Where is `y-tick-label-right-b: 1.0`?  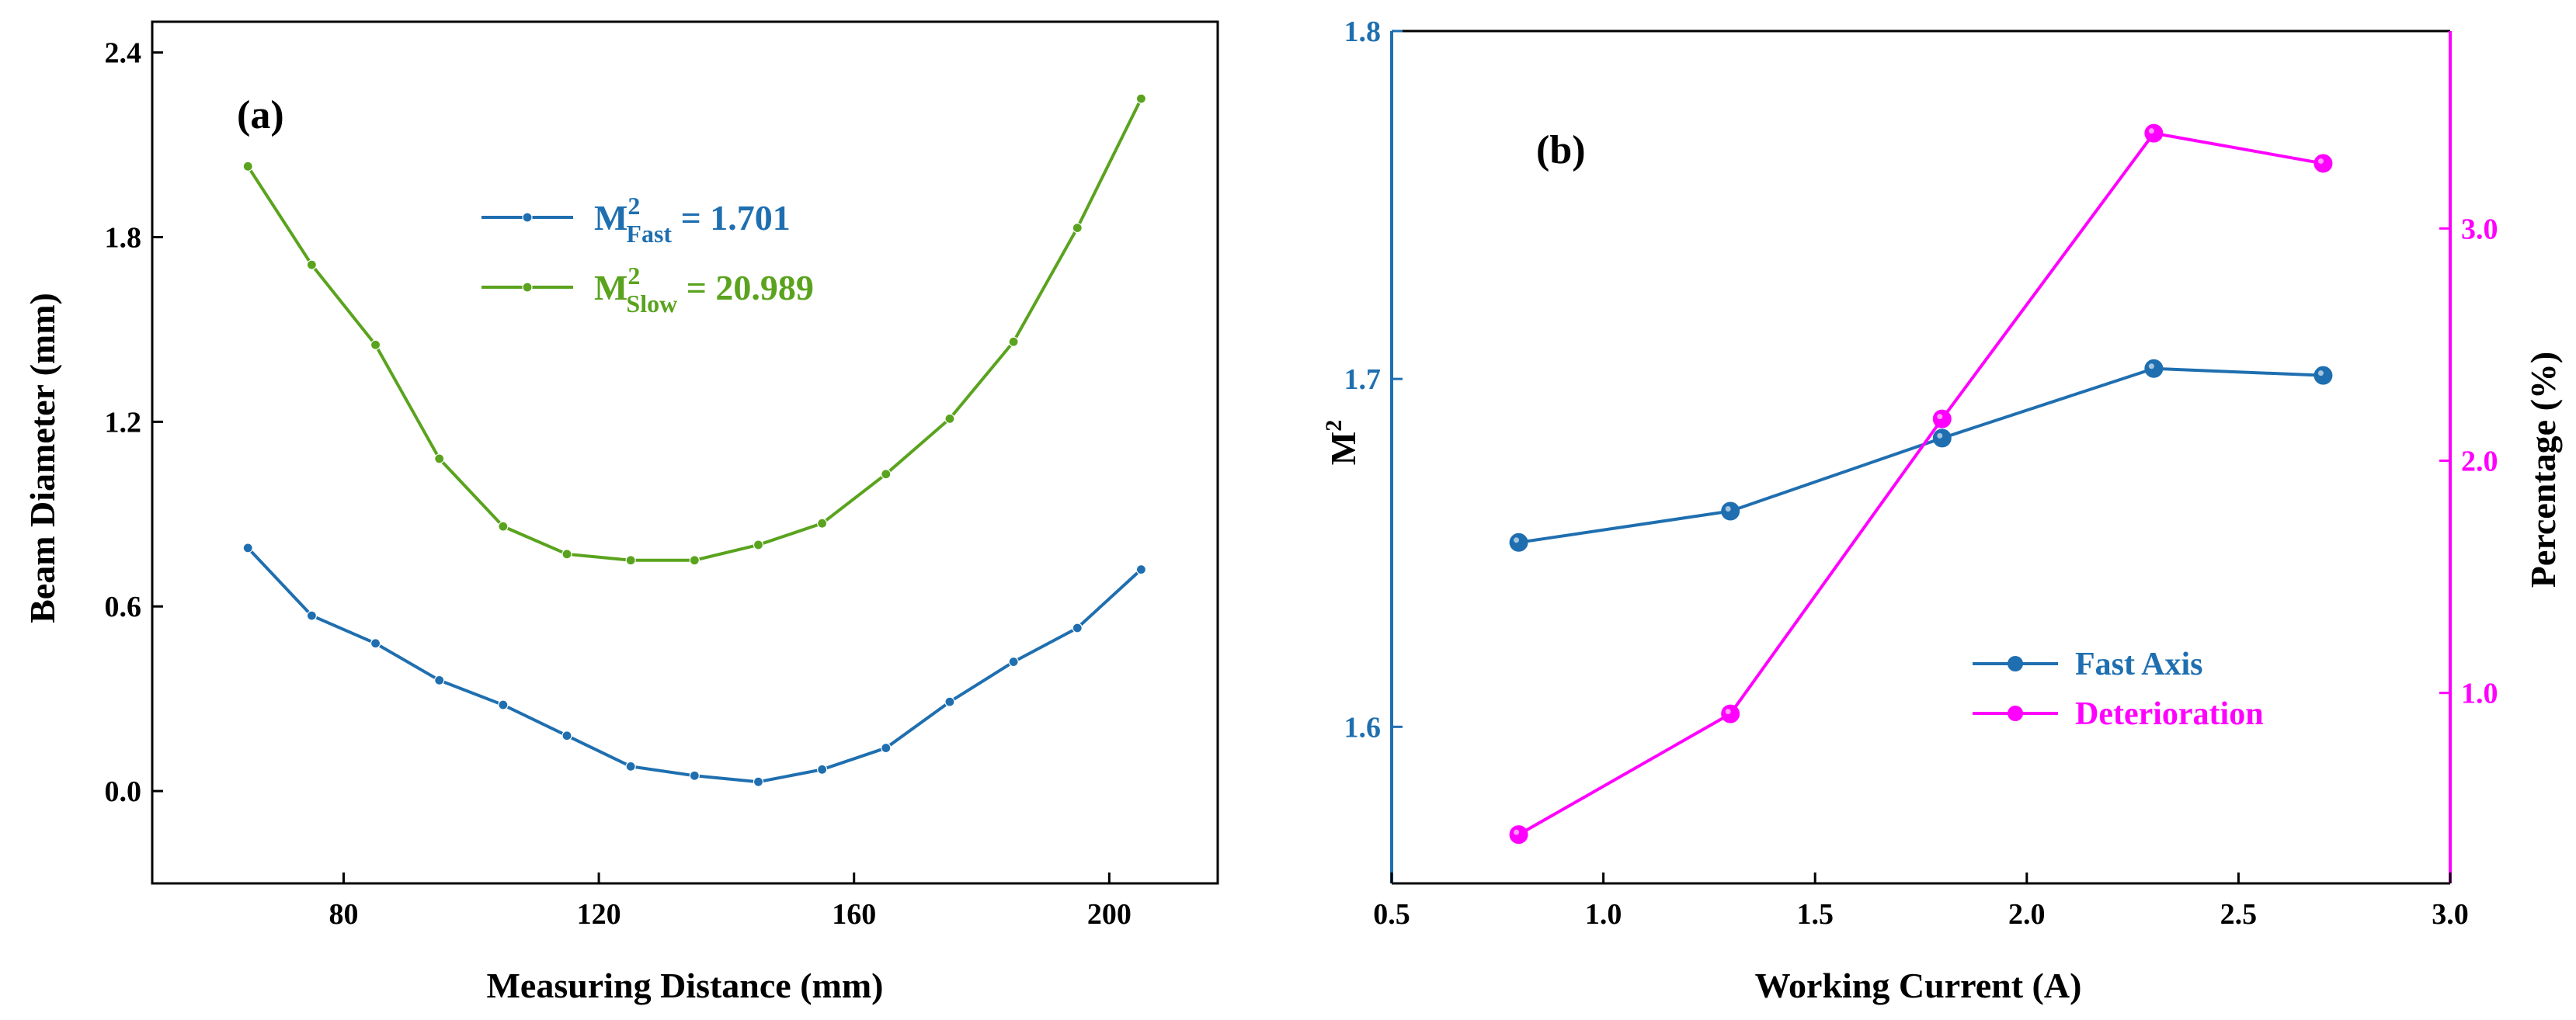
y-tick-label-right-b: 1.0 is located at coordinates (2479, 694).